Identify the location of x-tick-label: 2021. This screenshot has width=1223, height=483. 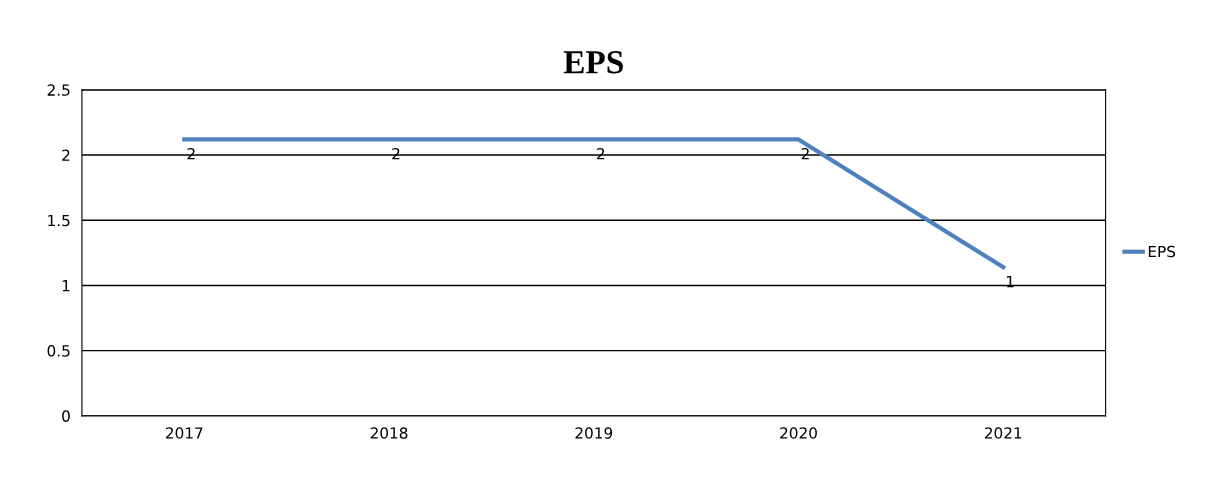
(1003, 433).